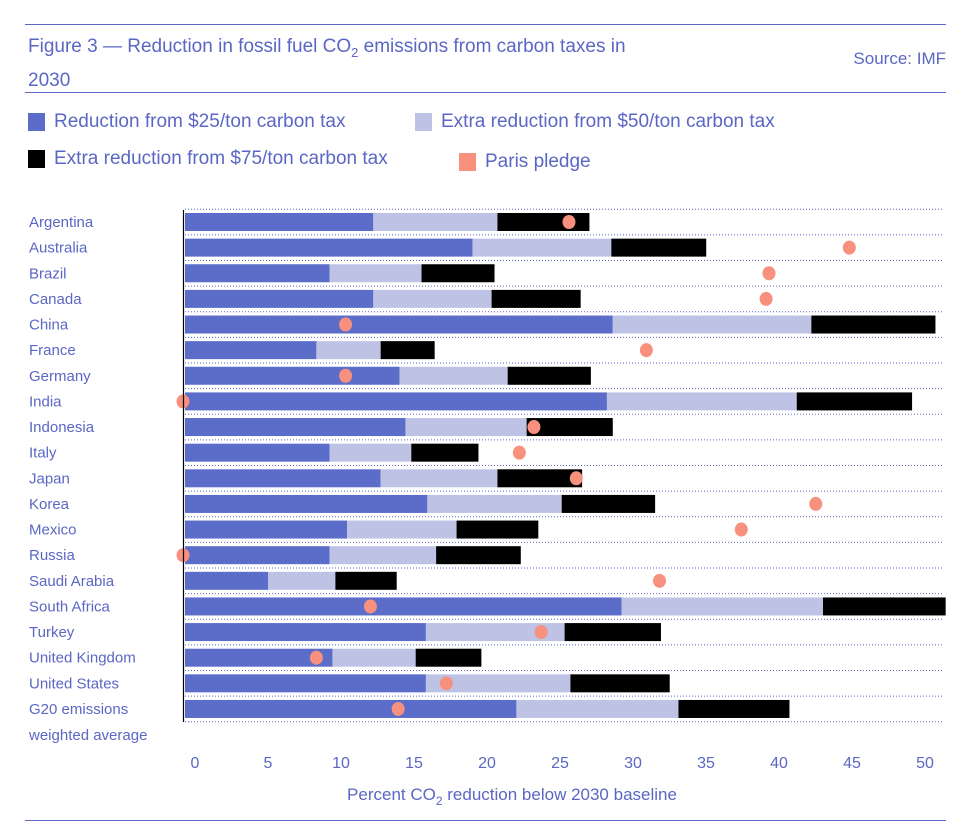  I want to click on category-label: Australia, so click(58, 248).